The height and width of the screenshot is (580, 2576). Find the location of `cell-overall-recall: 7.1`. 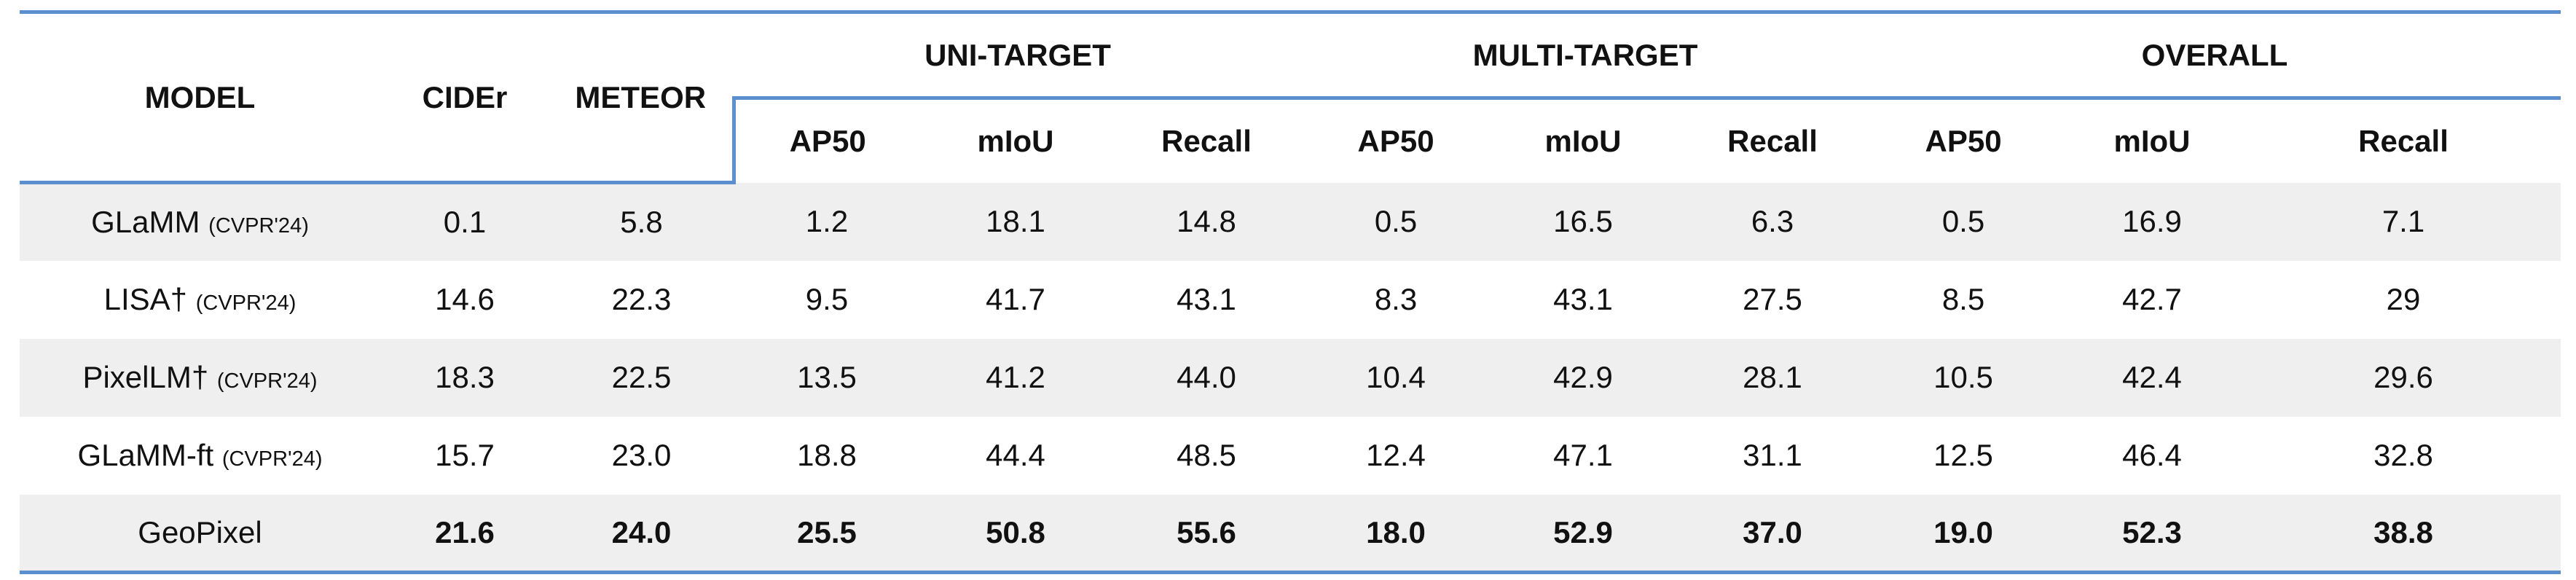

cell-overall-recall: 7.1 is located at coordinates (2403, 221).